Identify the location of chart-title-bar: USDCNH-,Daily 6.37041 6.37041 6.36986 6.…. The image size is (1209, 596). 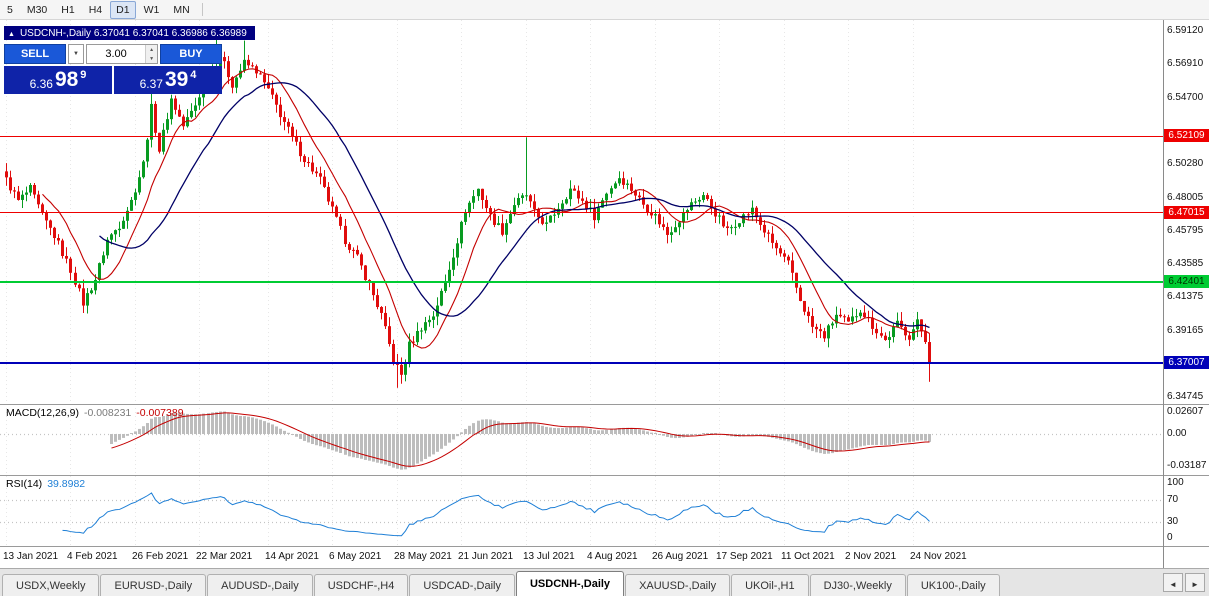
(129, 33).